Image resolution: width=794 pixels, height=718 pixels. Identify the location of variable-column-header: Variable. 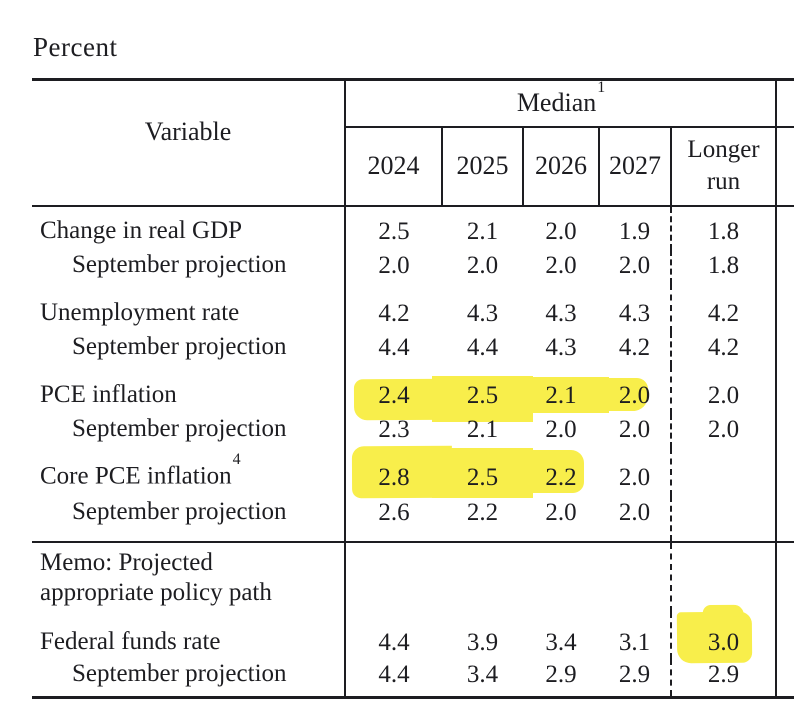
(189, 143).